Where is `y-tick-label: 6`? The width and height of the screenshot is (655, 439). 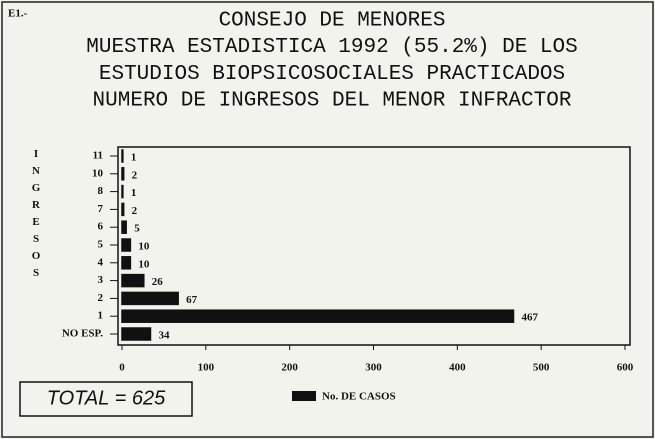
y-tick-label: 6 is located at coordinates (101, 227).